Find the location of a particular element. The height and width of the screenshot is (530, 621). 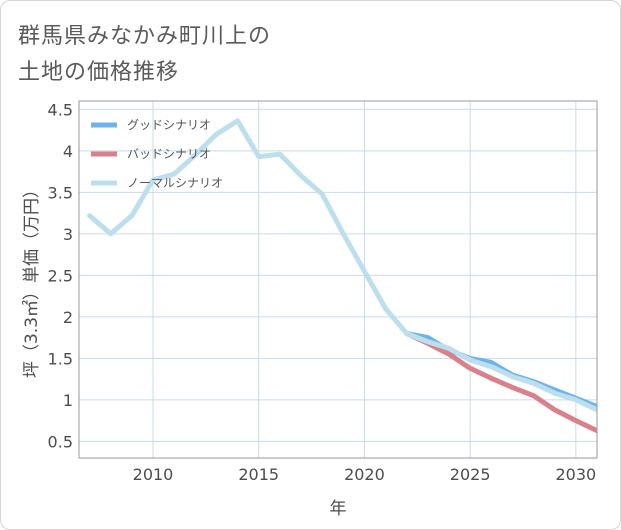

x-tick-label: 2030 is located at coordinates (575, 474).